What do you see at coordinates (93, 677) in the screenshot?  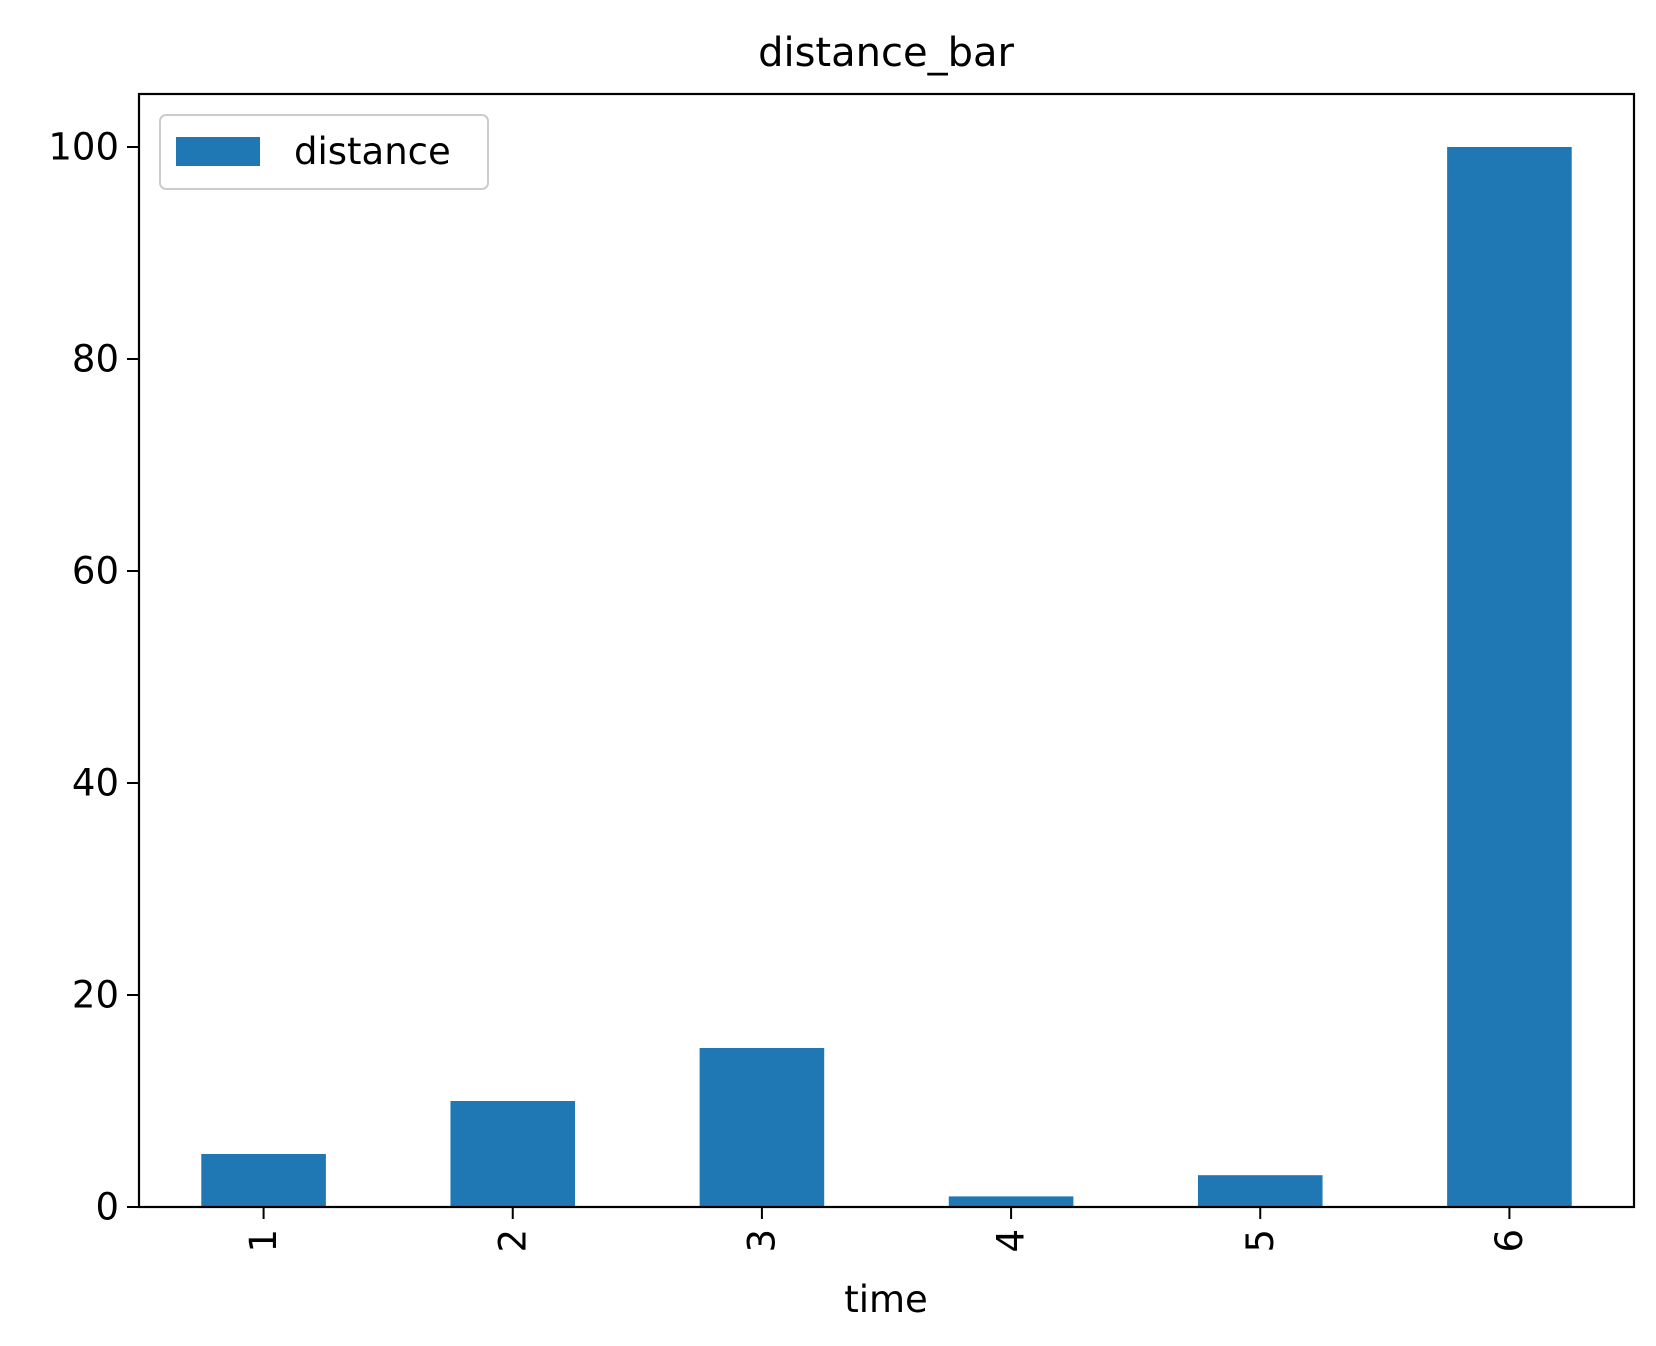 I see `y-axis: 0 20 40 60 80 100` at bounding box center [93, 677].